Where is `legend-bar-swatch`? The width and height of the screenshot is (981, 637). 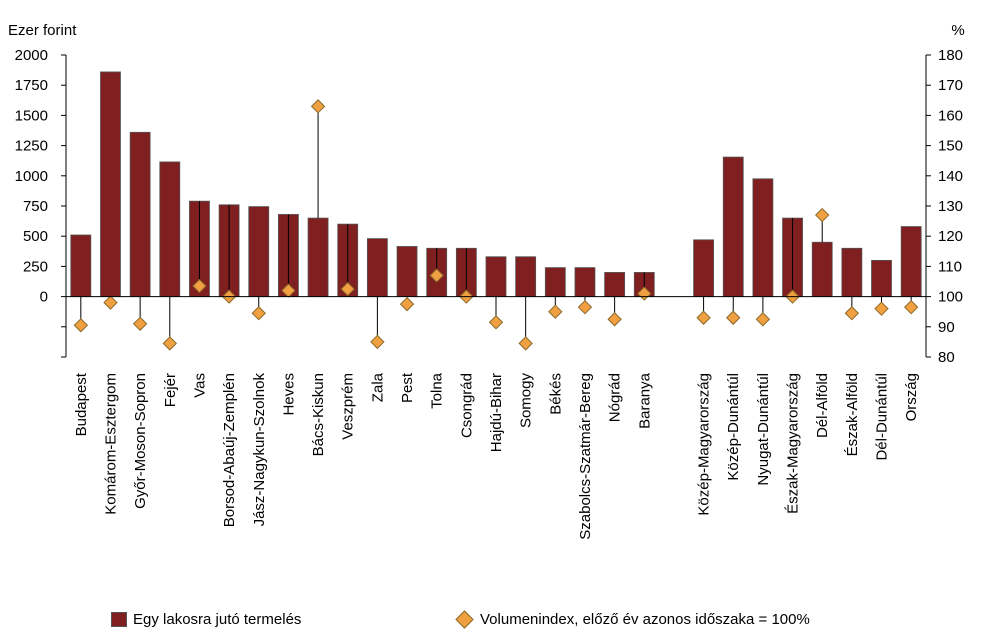
legend-bar-swatch is located at coordinates (119, 619).